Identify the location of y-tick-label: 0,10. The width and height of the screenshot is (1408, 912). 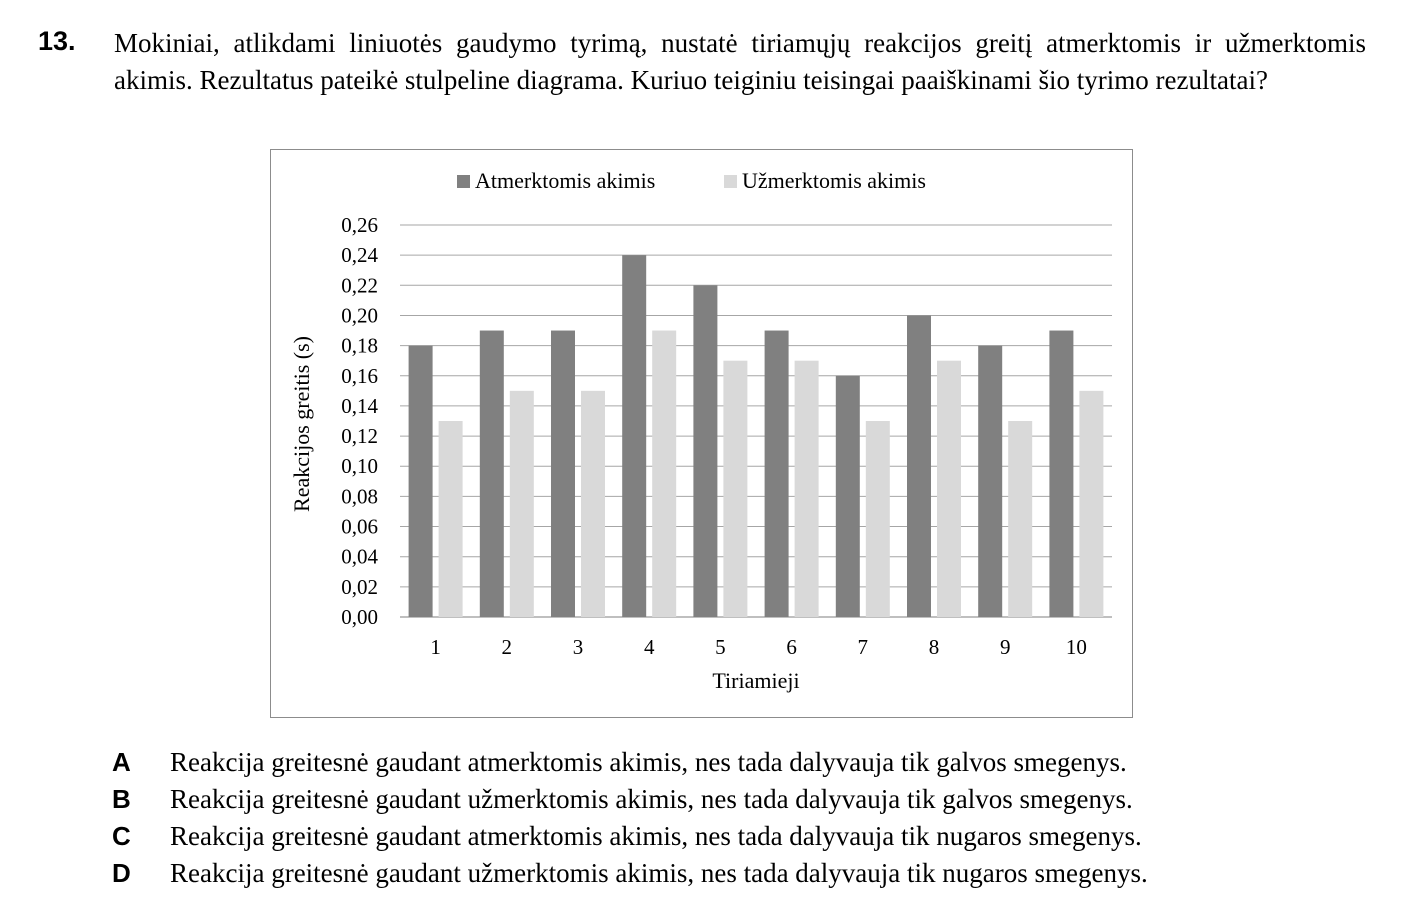
(359, 466).